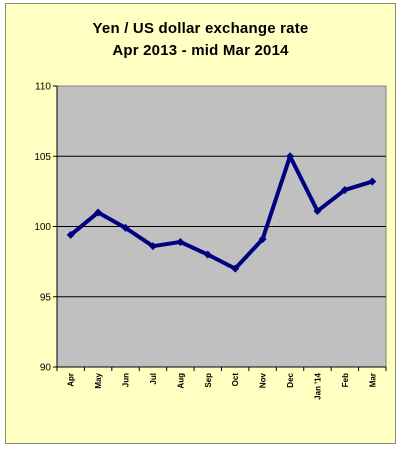  I want to click on x-tick-label: Jun, so click(126, 380).